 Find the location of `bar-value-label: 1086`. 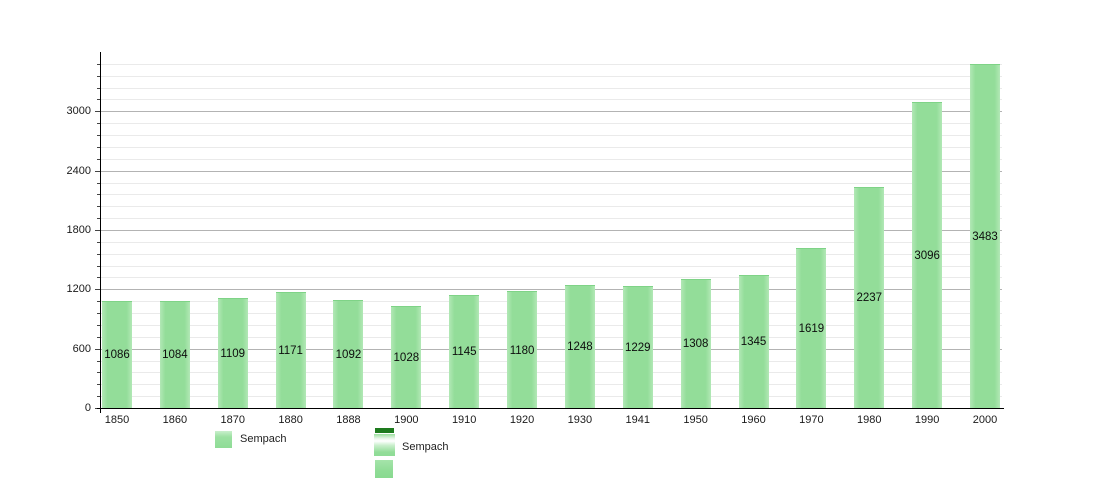

bar-value-label: 1086 is located at coordinates (117, 355).